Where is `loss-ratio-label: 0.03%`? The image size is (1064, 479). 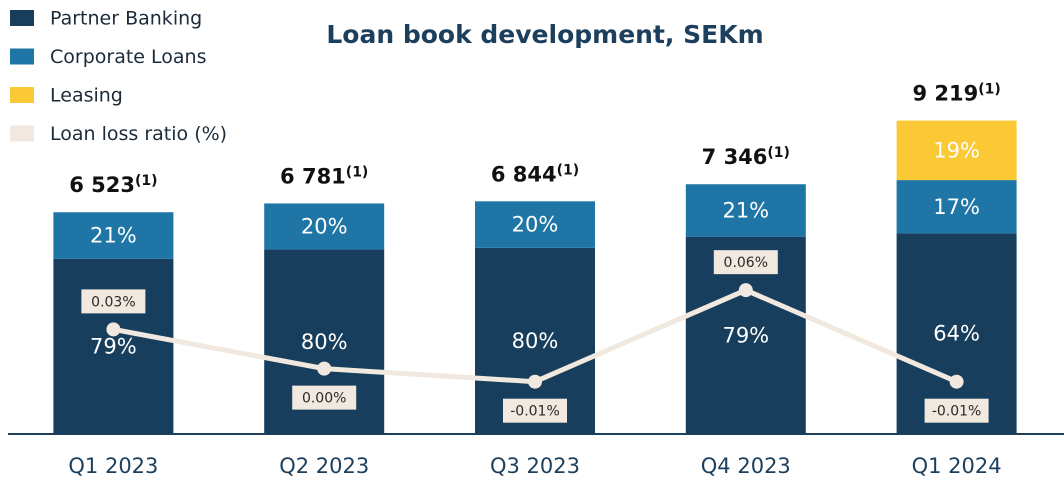 loss-ratio-label: 0.03% is located at coordinates (113, 302).